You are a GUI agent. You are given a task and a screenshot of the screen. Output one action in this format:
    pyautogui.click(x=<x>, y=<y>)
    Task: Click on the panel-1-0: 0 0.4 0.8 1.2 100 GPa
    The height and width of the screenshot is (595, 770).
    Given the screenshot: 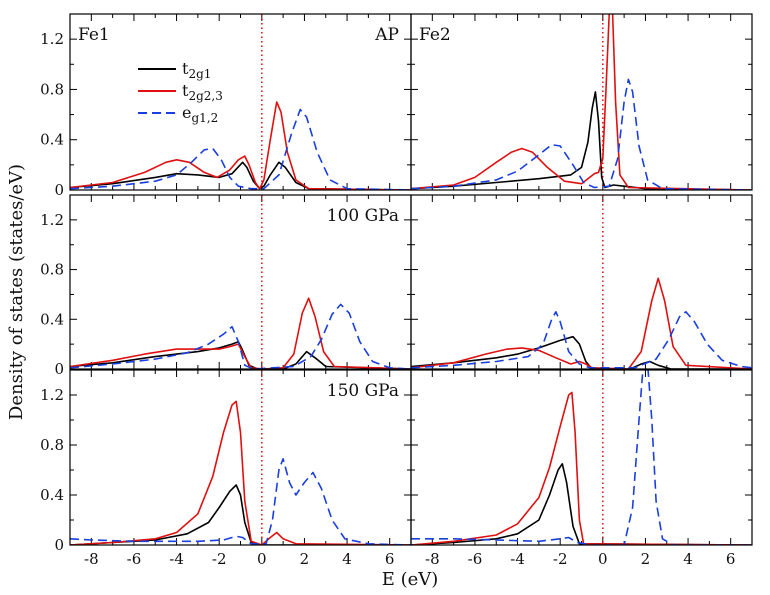 What is the action you would take?
    pyautogui.click(x=226, y=286)
    